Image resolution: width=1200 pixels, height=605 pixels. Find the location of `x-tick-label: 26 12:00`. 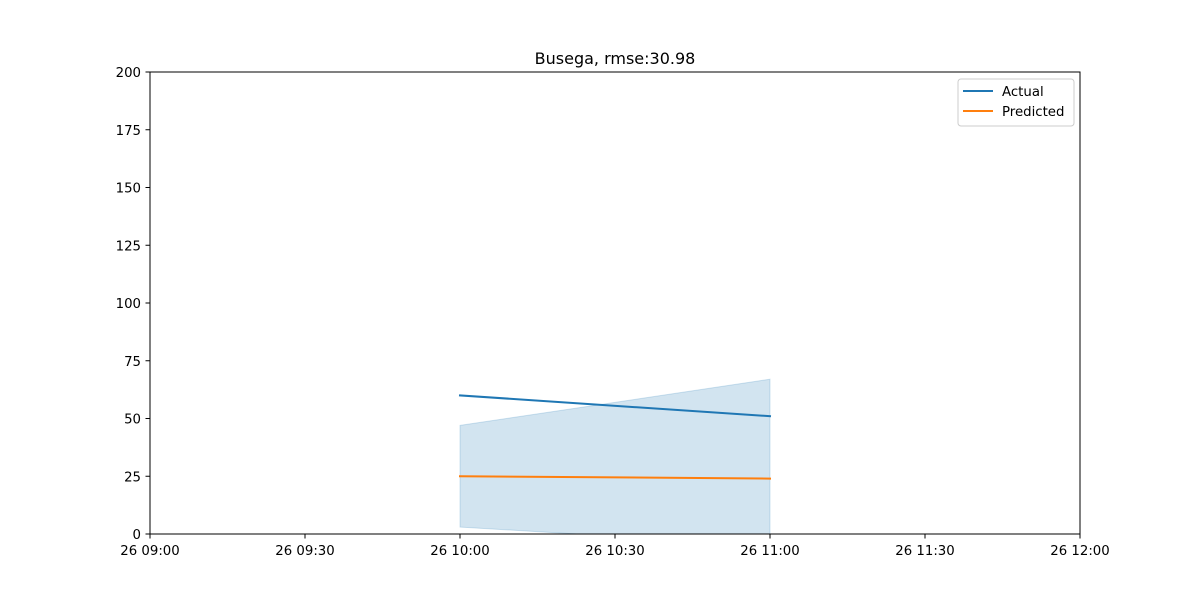

x-tick-label: 26 12:00 is located at coordinates (1079, 551).